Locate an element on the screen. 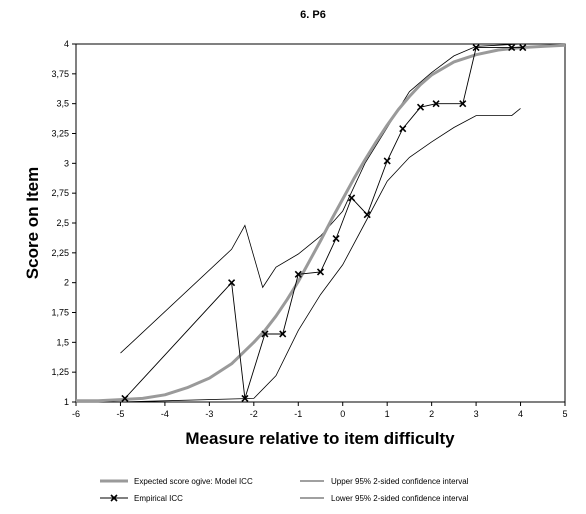 The width and height of the screenshot is (586, 514). y-tick-label: 1,75 is located at coordinates (60, 313).